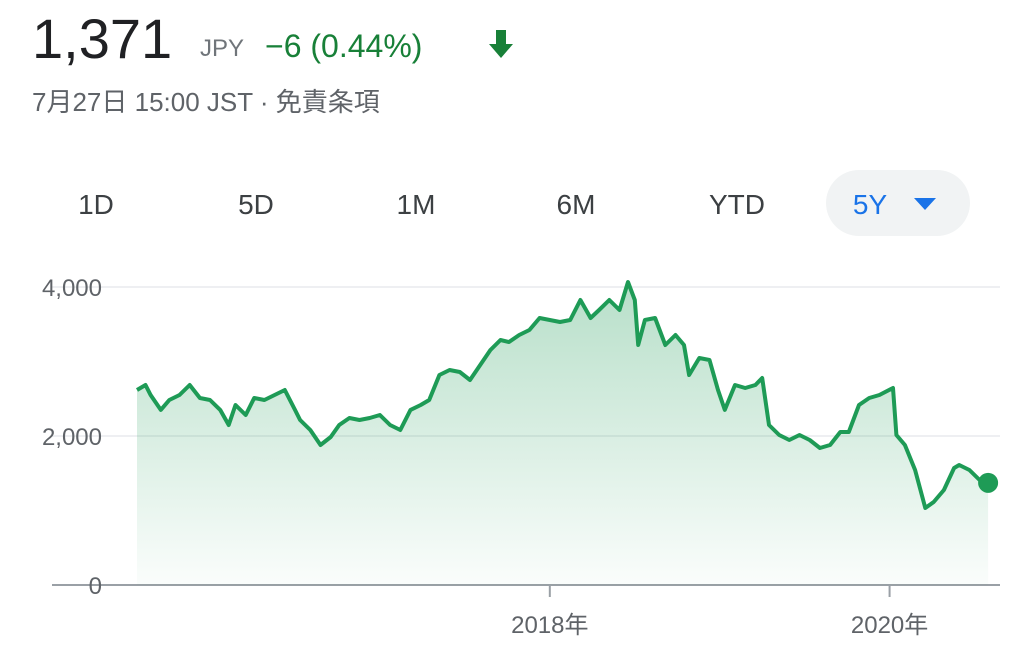 This screenshot has height=663, width=1024. I want to click on range-tab: 5D, so click(256, 204).